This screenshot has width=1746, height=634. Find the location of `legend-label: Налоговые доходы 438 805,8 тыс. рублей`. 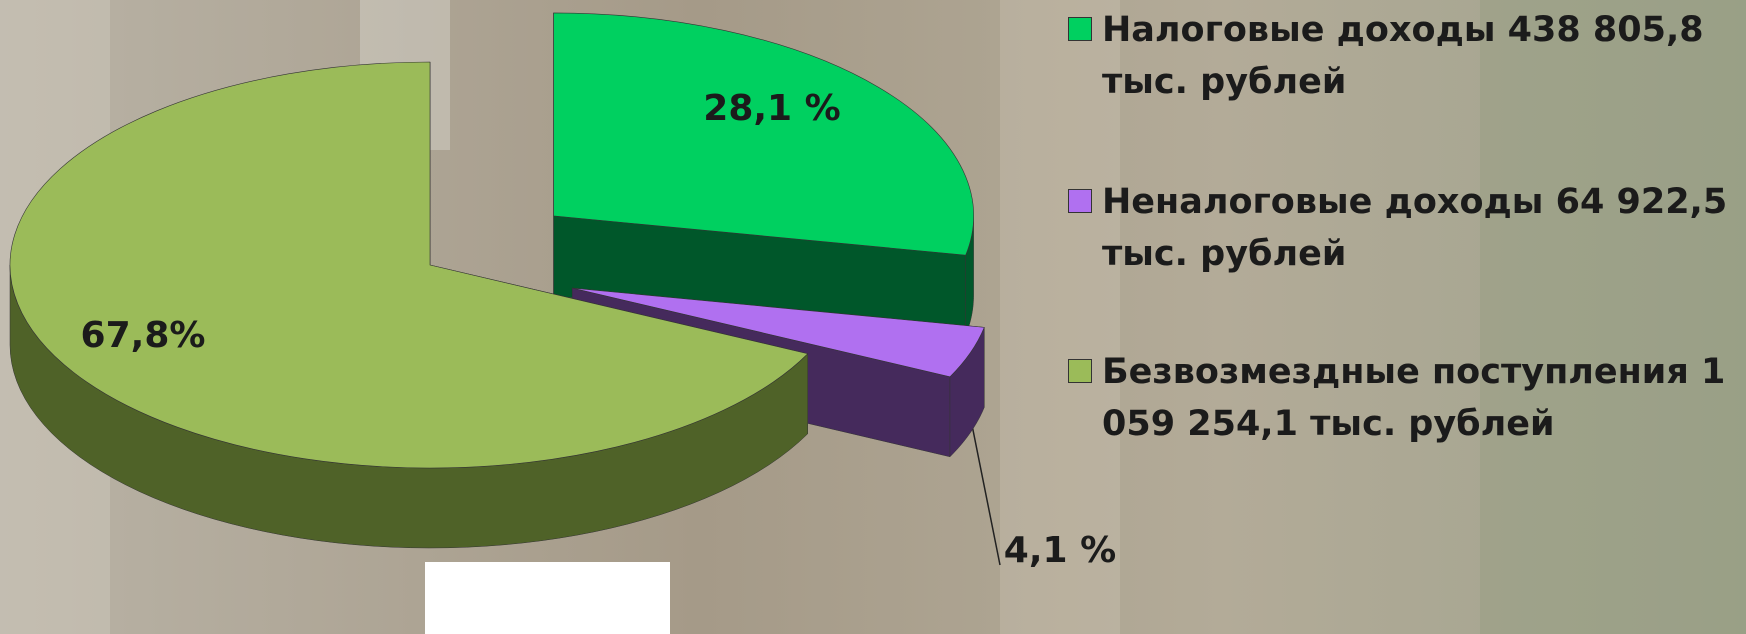

legend-label: Налоговые доходы 438 805,8 тыс. рублей is located at coordinates (1403, 56).